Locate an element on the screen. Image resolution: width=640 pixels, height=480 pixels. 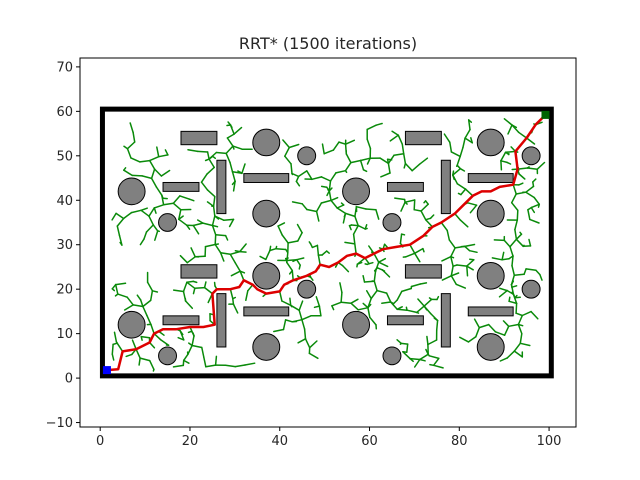
x-tick-label: 60 is located at coordinates (369, 441).